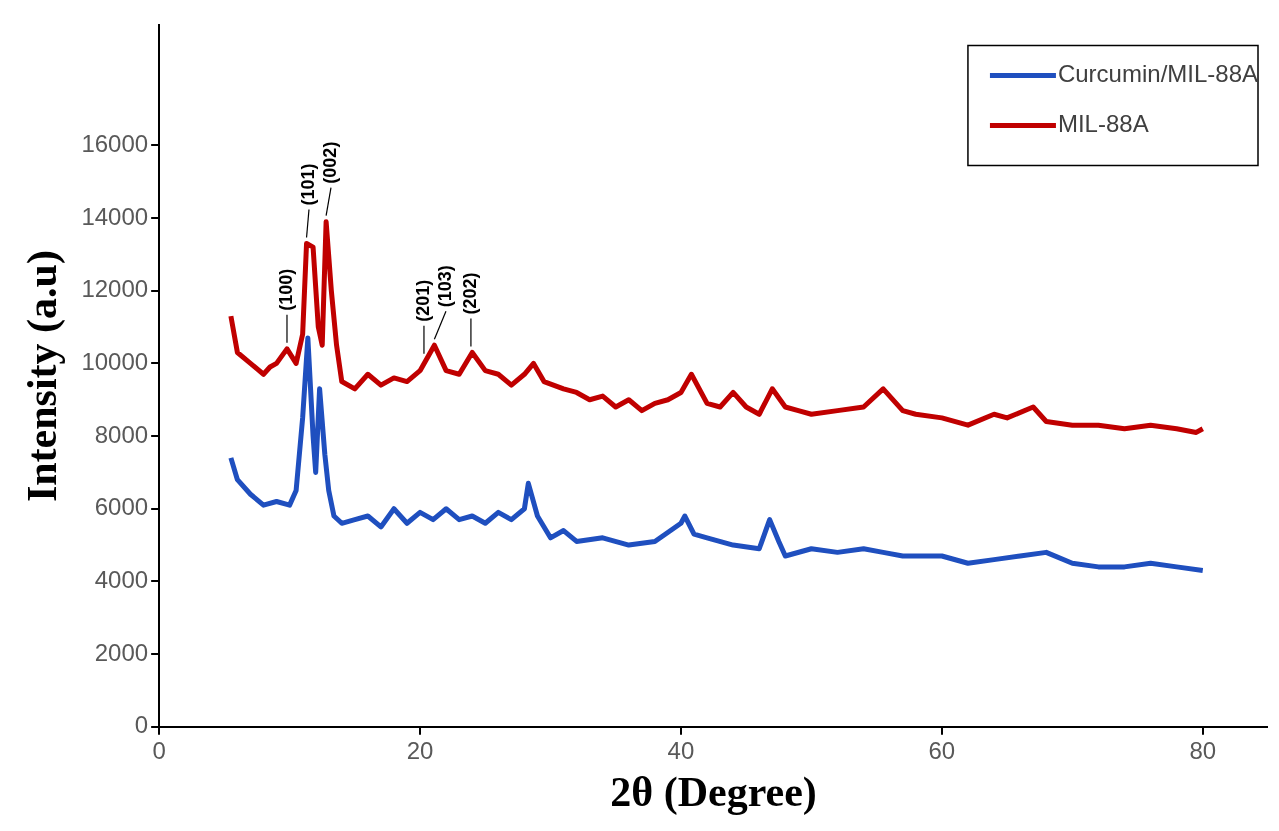  What do you see at coordinates (469, 293) in the screenshot?
I see `annotation: (202)` at bounding box center [469, 293].